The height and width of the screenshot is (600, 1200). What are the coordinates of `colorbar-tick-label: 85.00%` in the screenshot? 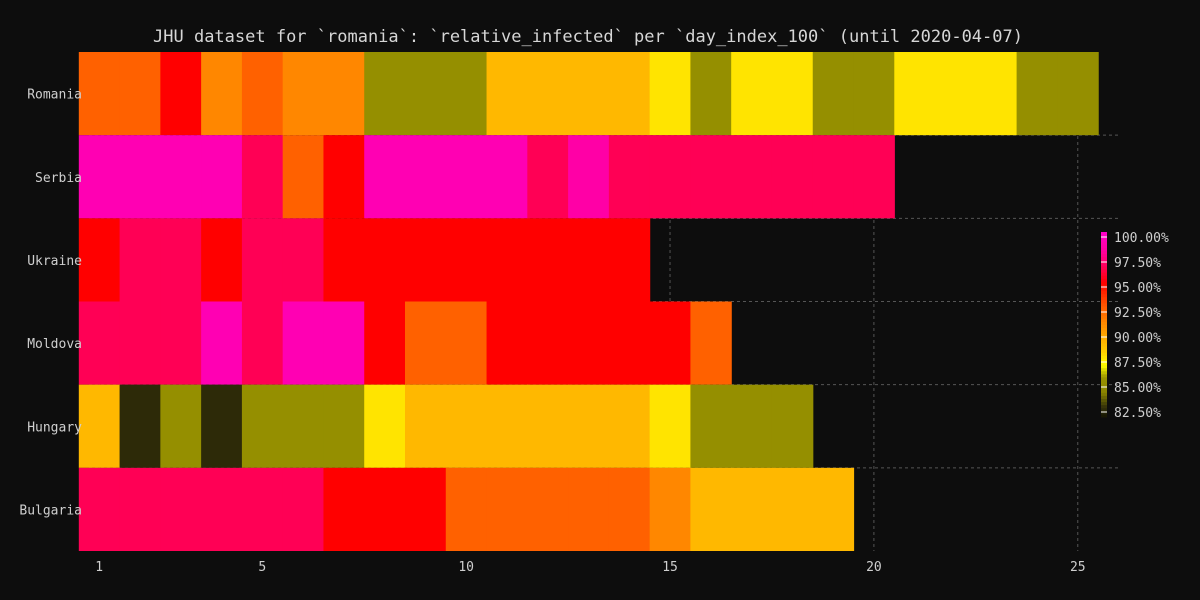 It's located at (1137, 388).